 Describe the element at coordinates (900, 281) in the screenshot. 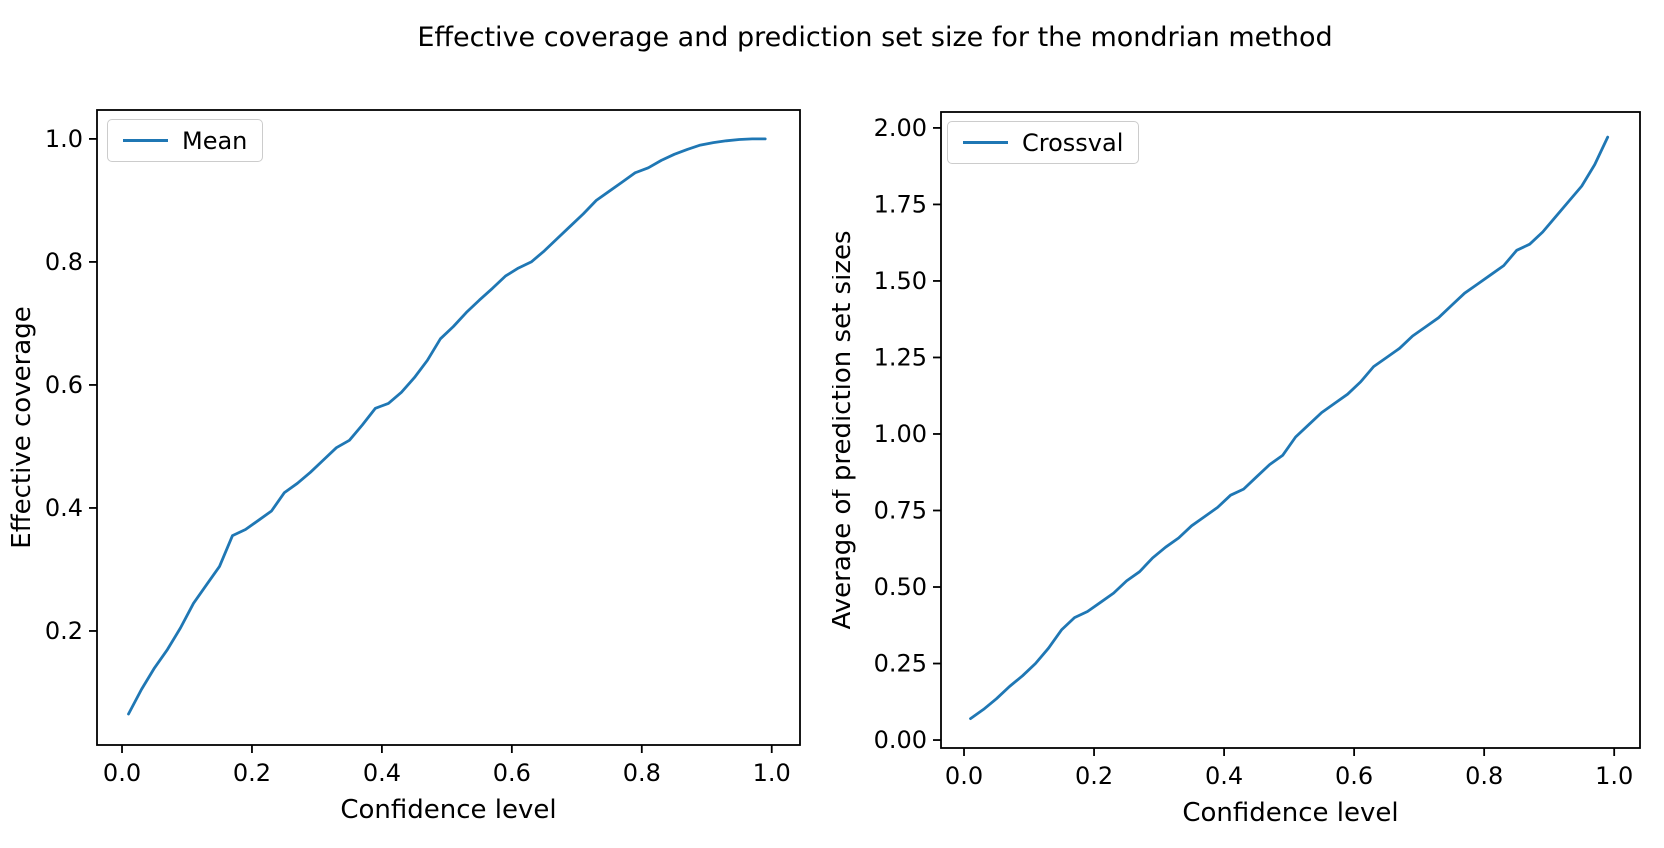

I see `y-tick-label: 1.50` at that location.